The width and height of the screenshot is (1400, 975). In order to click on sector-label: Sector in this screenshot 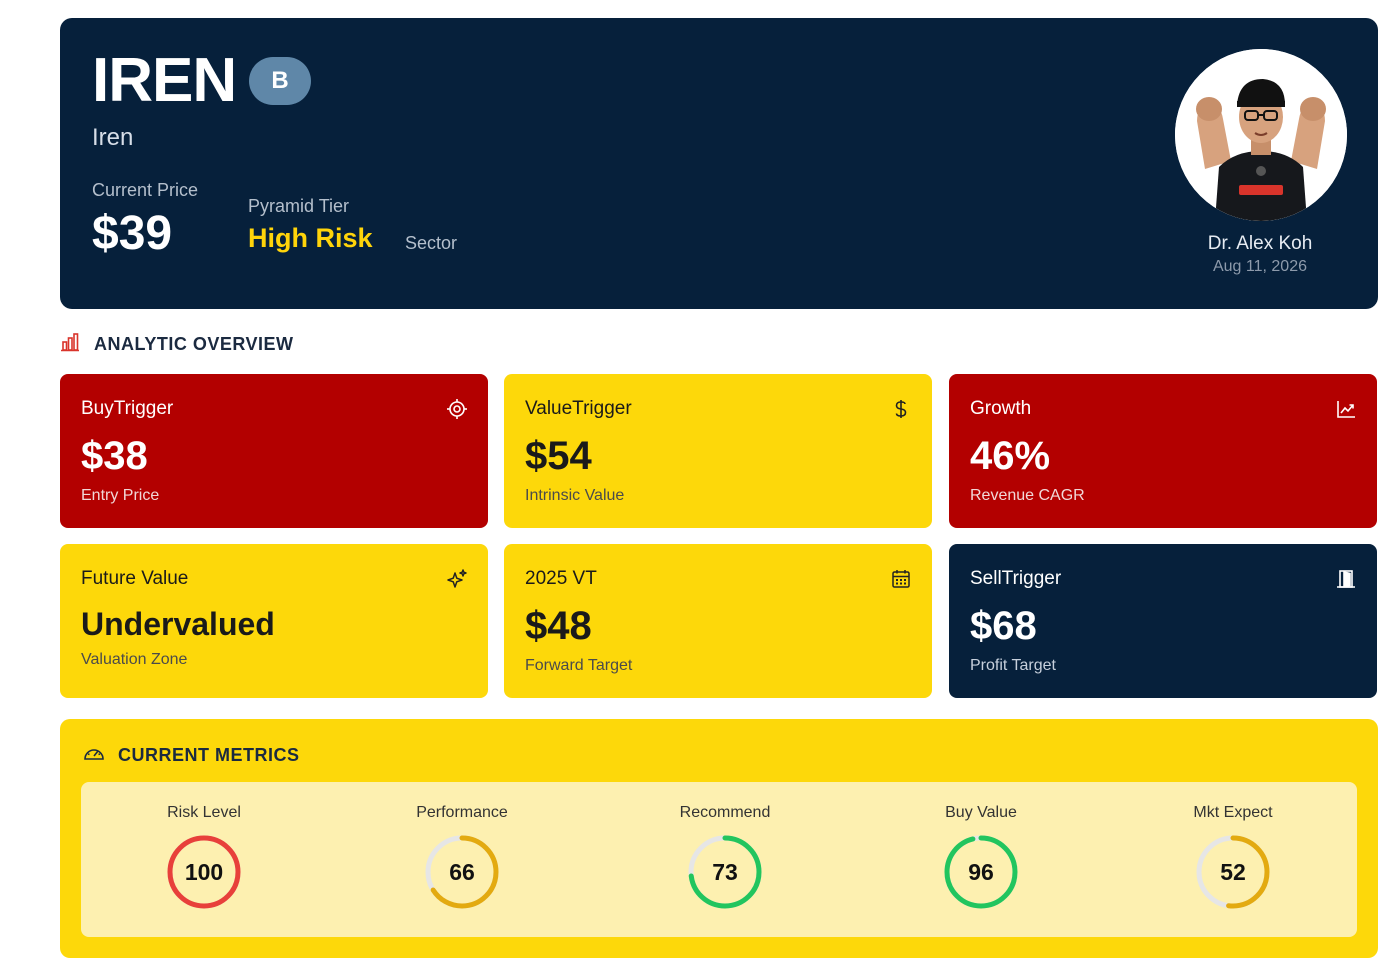, I will do `click(431, 243)`.